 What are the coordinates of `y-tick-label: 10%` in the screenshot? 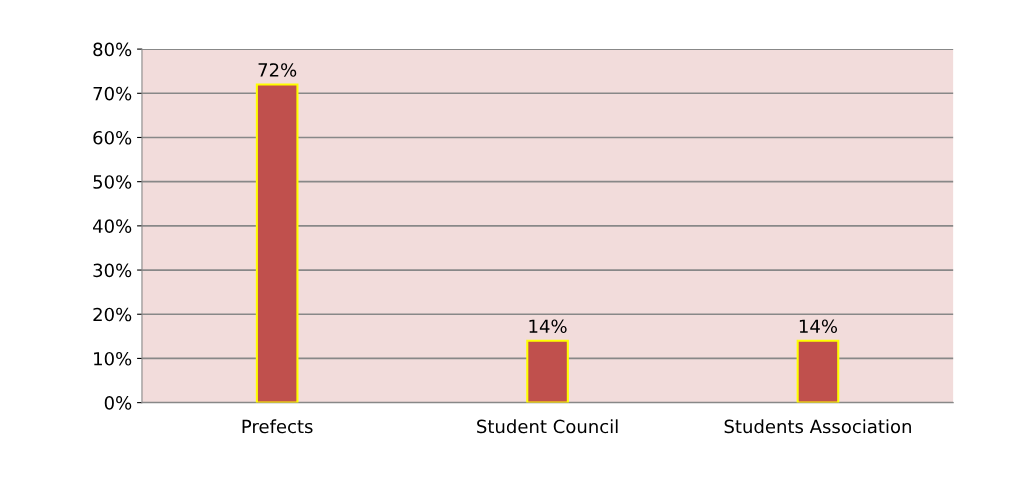 It's located at (113, 358).